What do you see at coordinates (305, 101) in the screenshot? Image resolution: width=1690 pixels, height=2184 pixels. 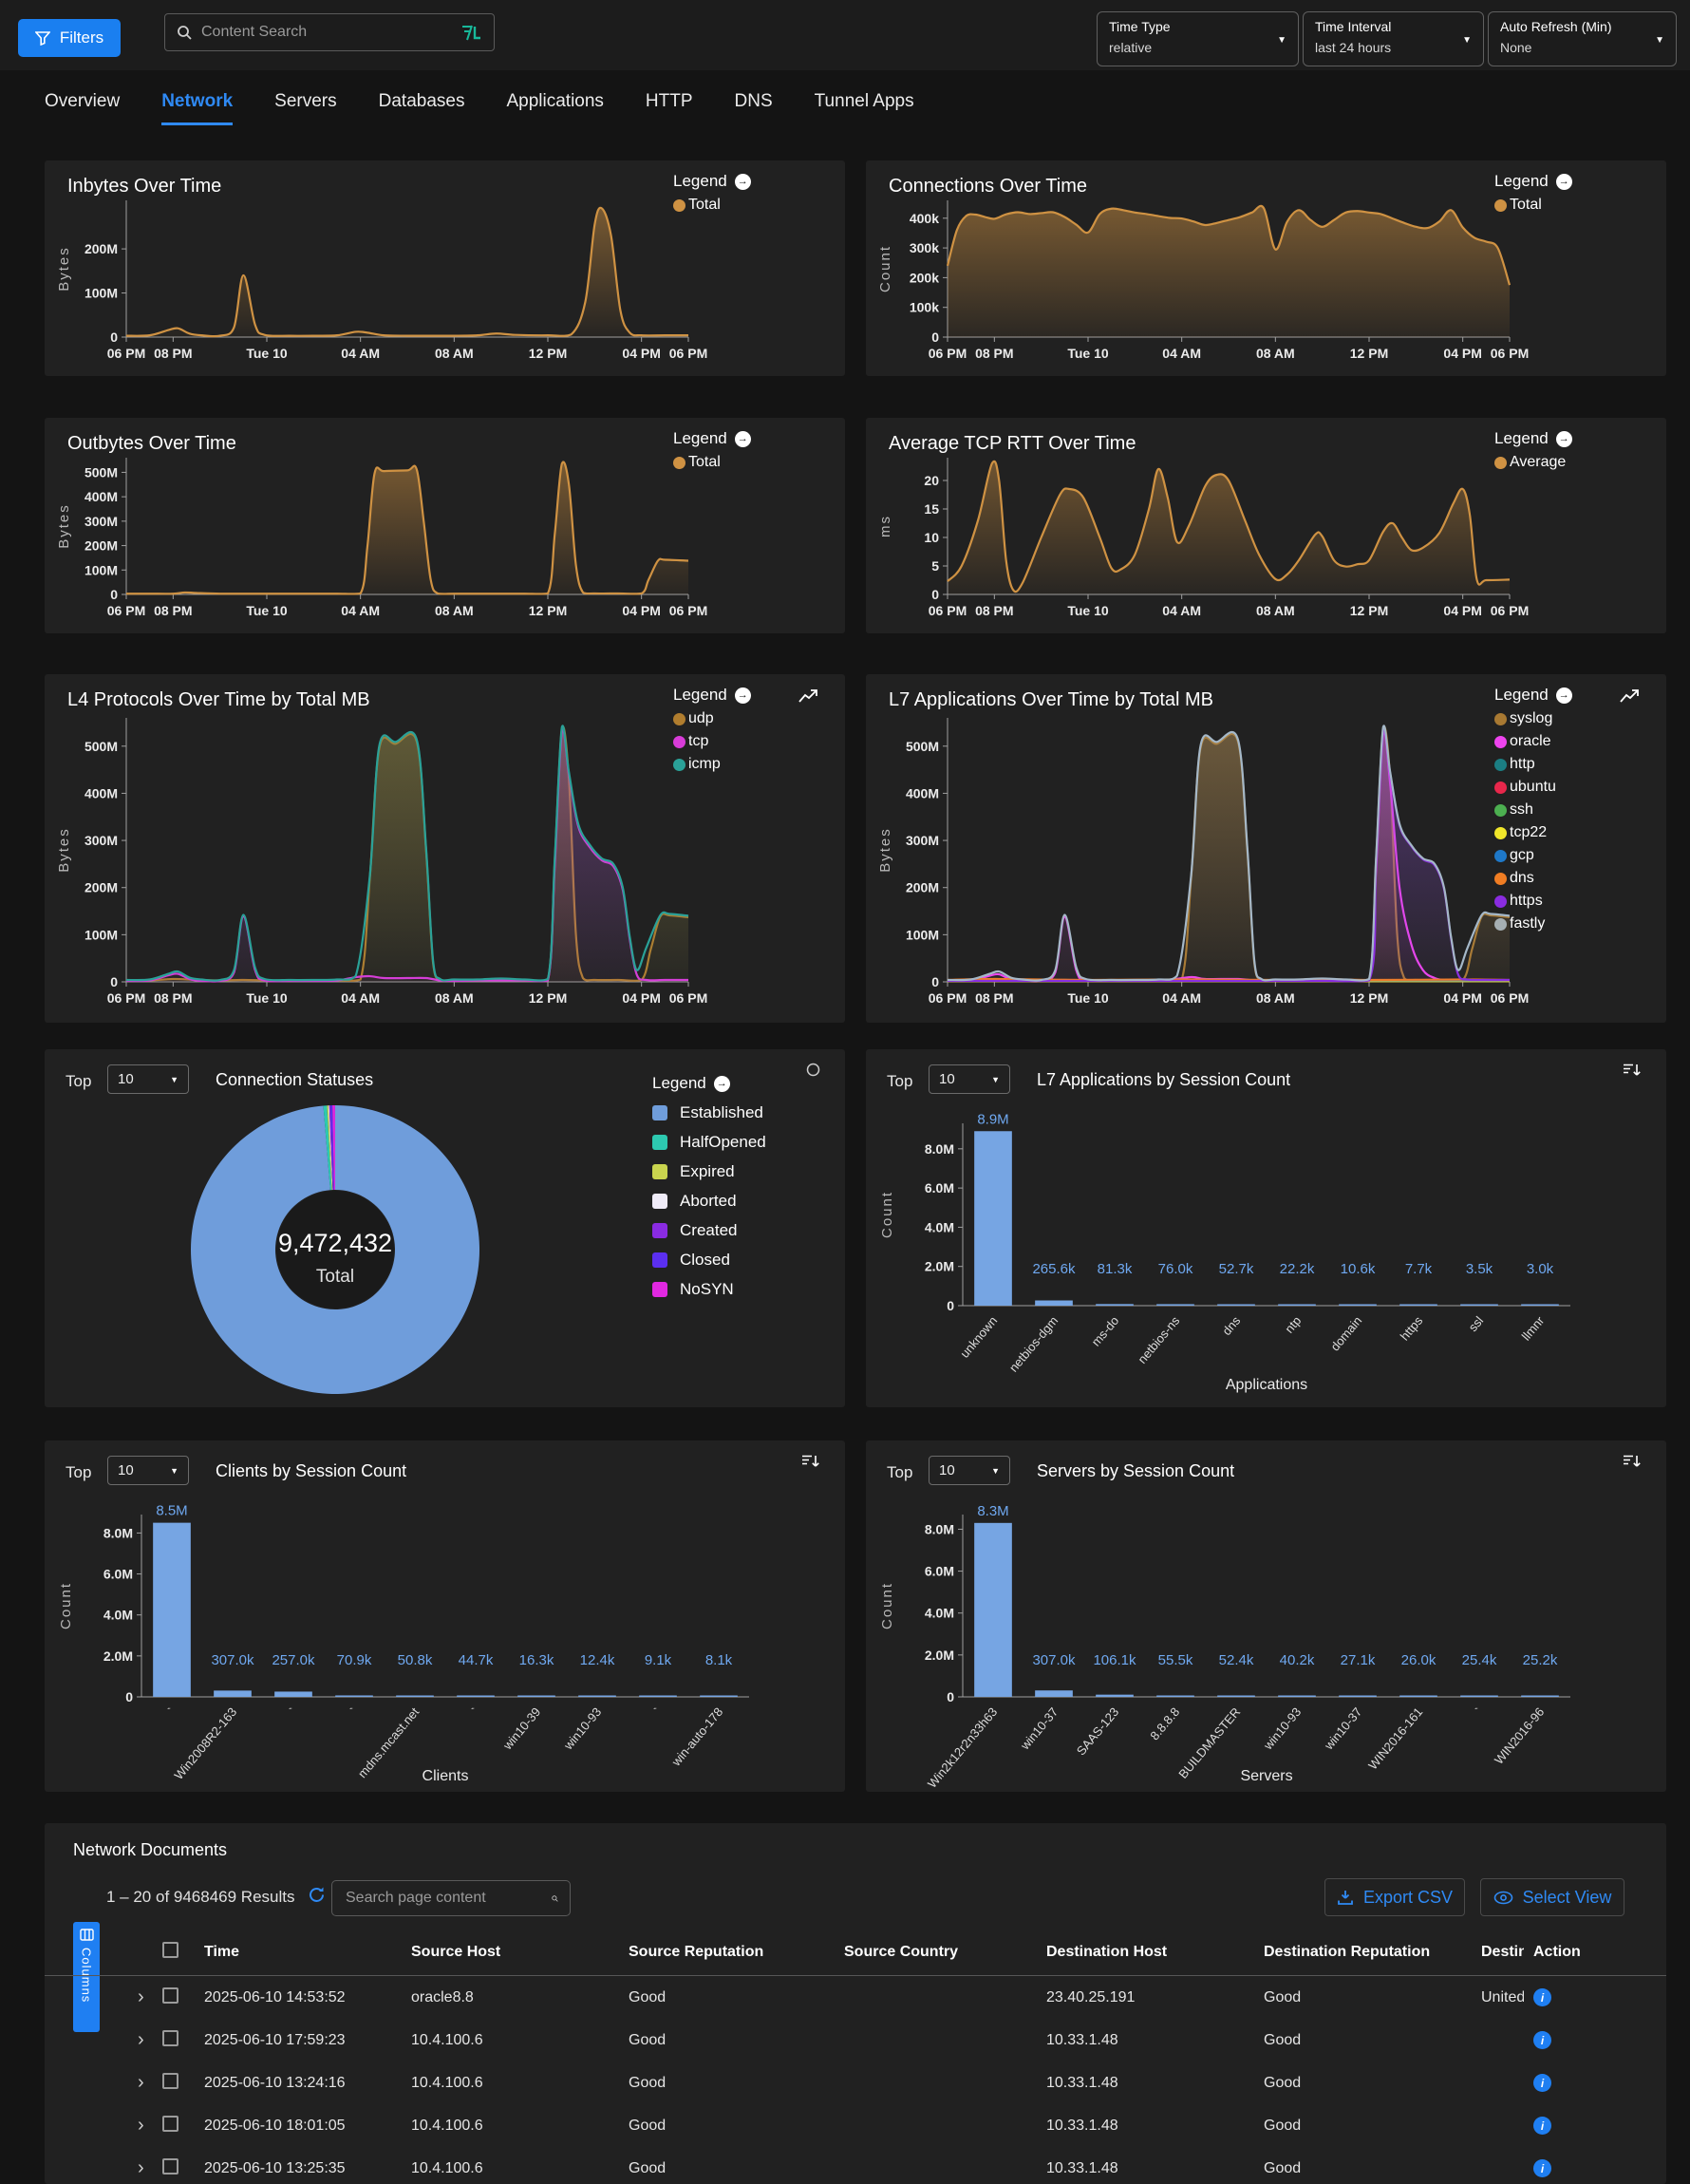 I see `tab-servers: Servers` at bounding box center [305, 101].